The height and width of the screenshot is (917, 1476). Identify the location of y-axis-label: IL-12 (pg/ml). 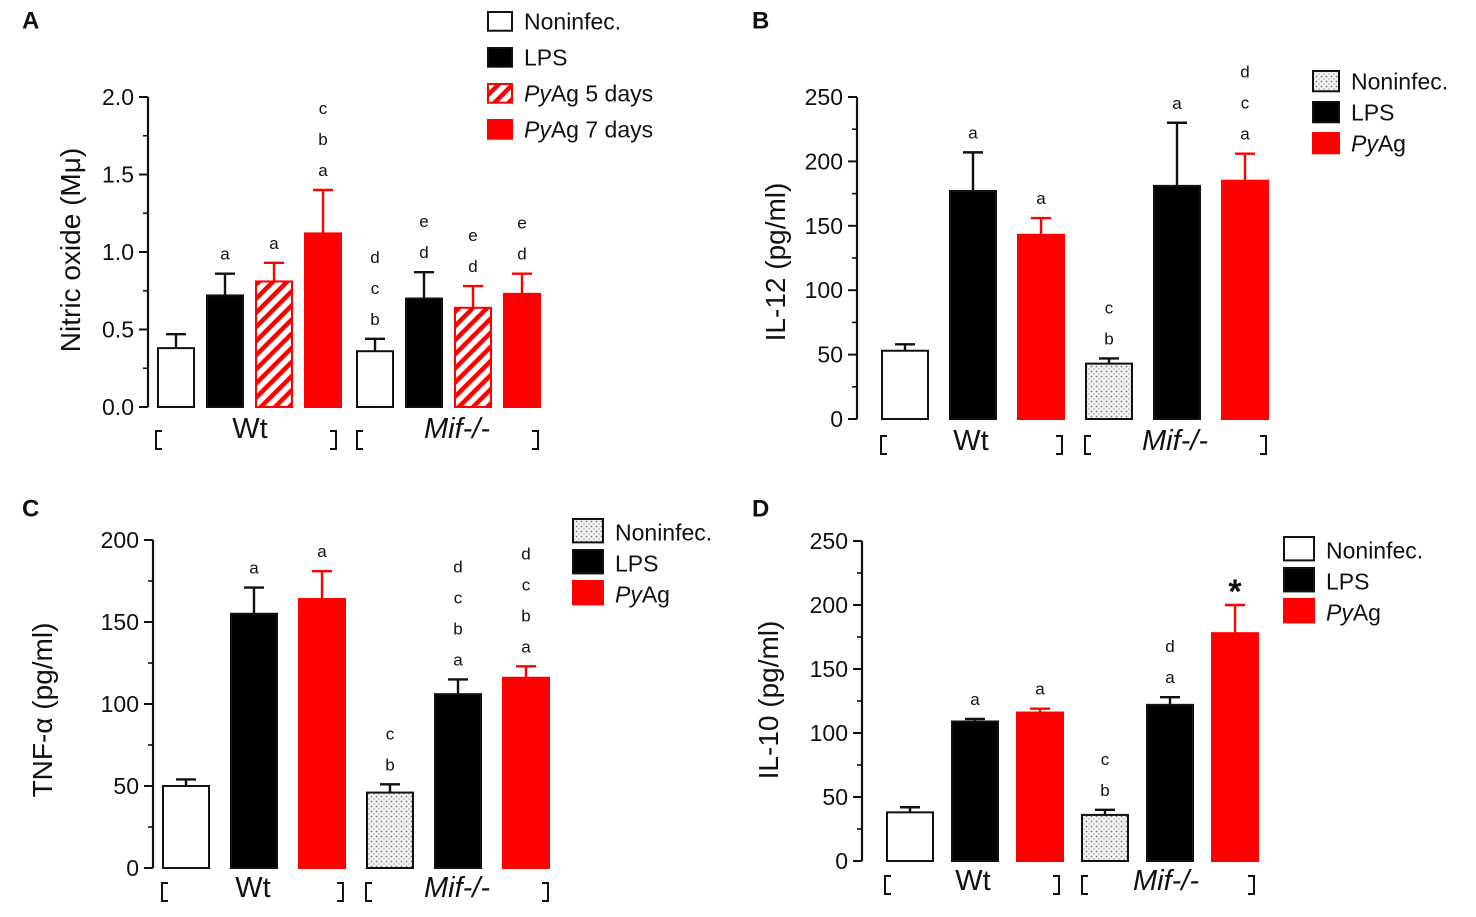
(775, 262).